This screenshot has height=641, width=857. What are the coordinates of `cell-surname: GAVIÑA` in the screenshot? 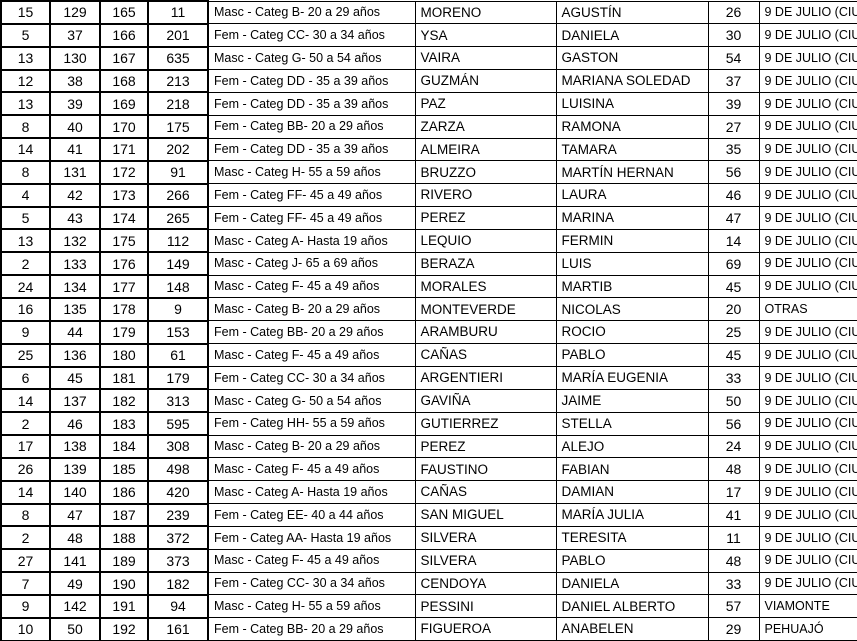 It's located at (485, 400).